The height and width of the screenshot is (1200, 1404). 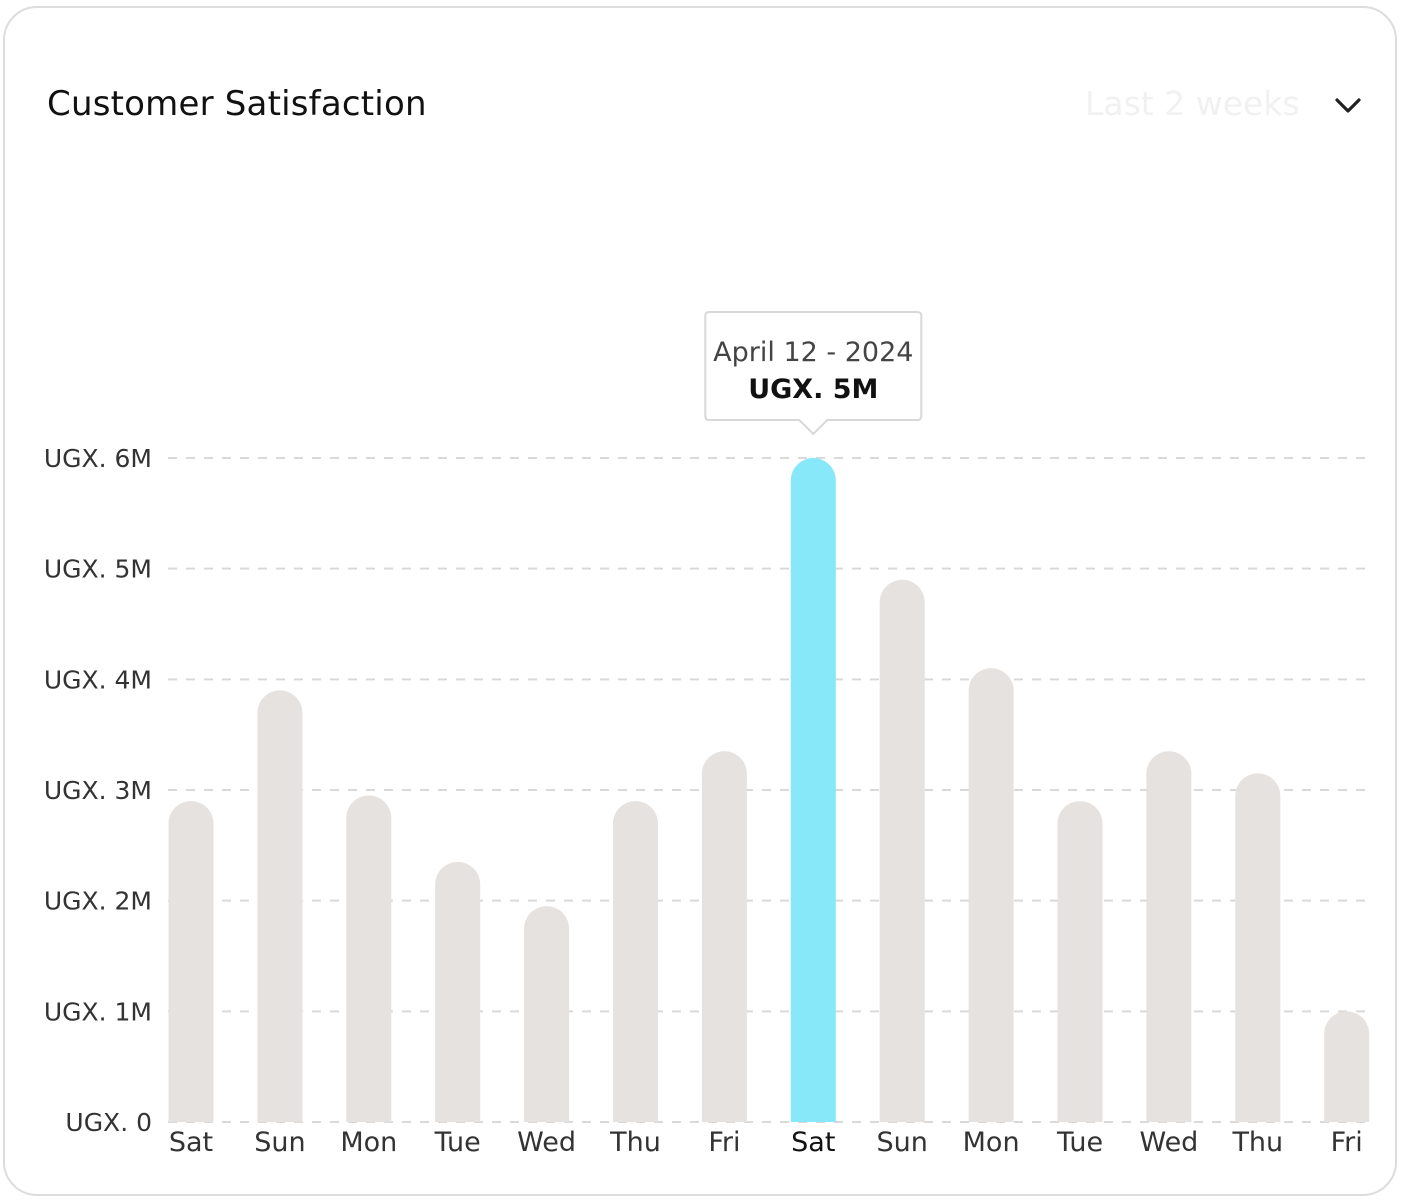 What do you see at coordinates (98, 458) in the screenshot?
I see `y-tick-label: UGX. 6M` at bounding box center [98, 458].